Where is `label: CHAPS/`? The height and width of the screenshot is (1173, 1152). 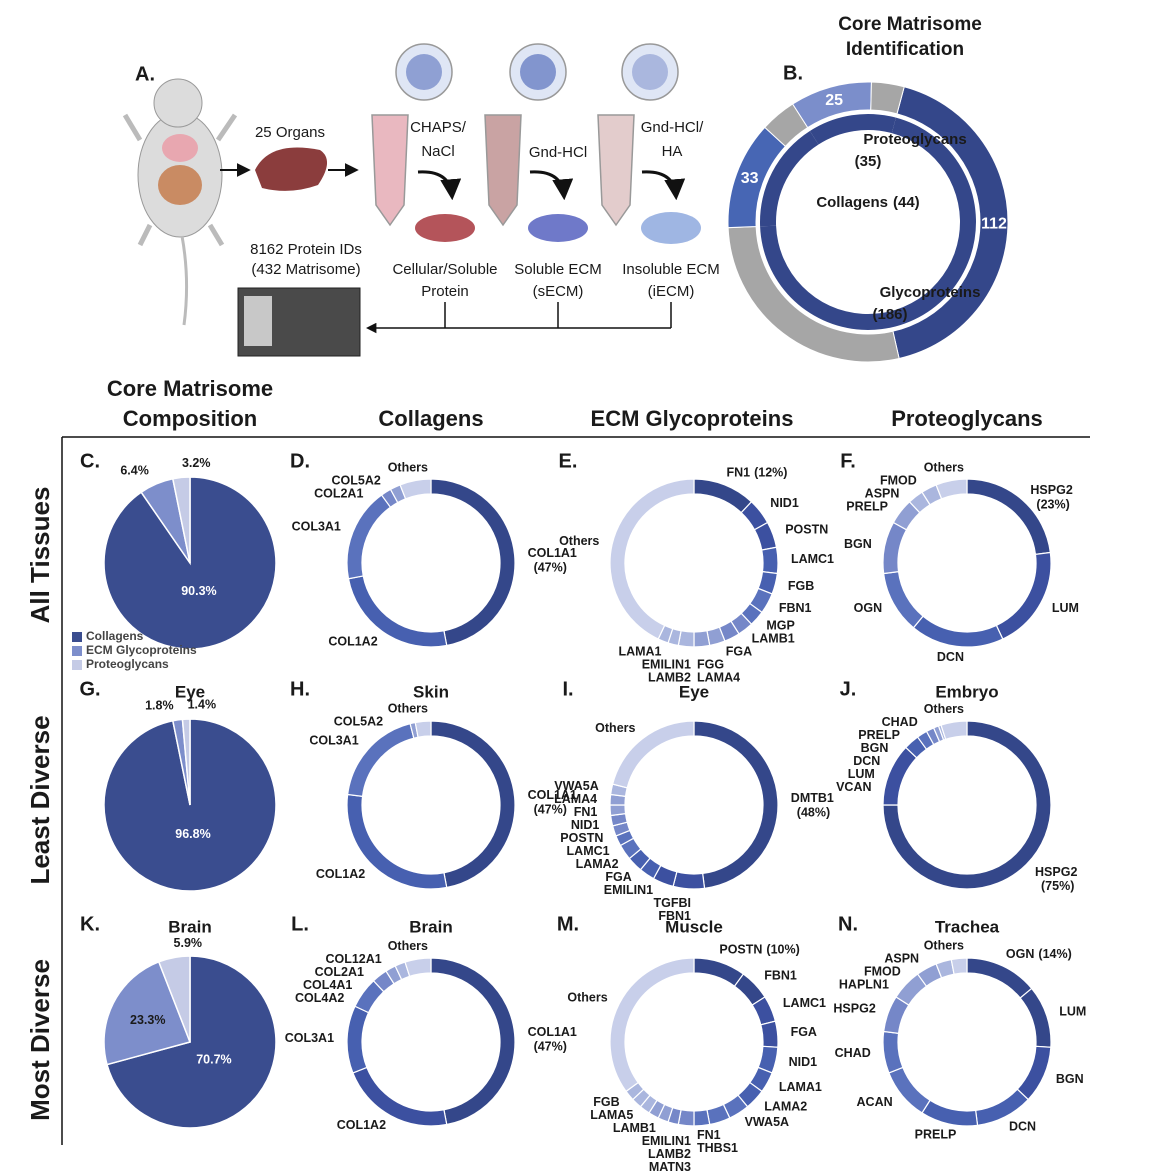
label: CHAPS/ is located at coordinates (438, 127).